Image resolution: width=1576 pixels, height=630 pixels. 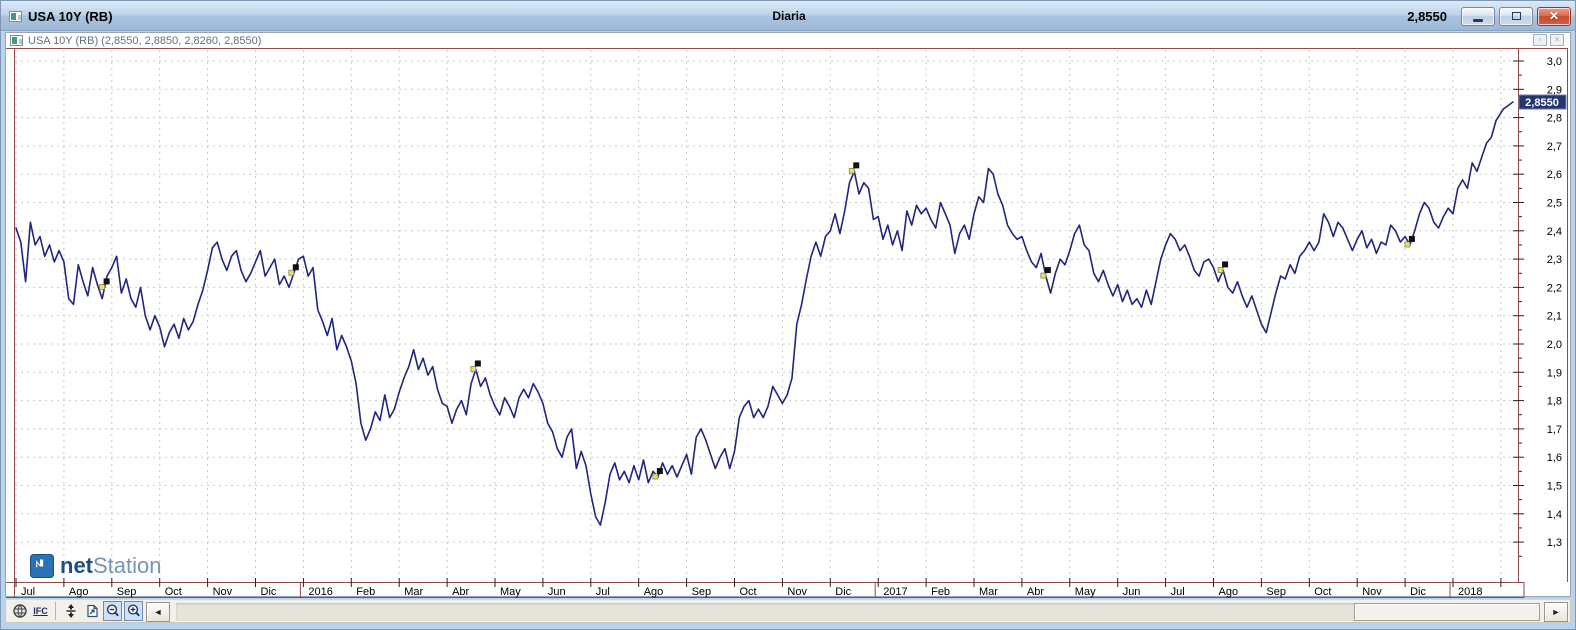 I want to click on minimize-button, so click(x=1478, y=16).